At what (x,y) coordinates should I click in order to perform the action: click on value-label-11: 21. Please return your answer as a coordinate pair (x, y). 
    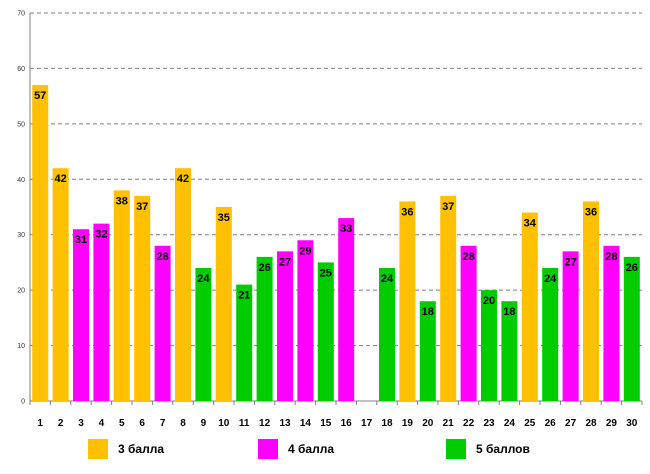
    Looking at the image, I should click on (244, 296).